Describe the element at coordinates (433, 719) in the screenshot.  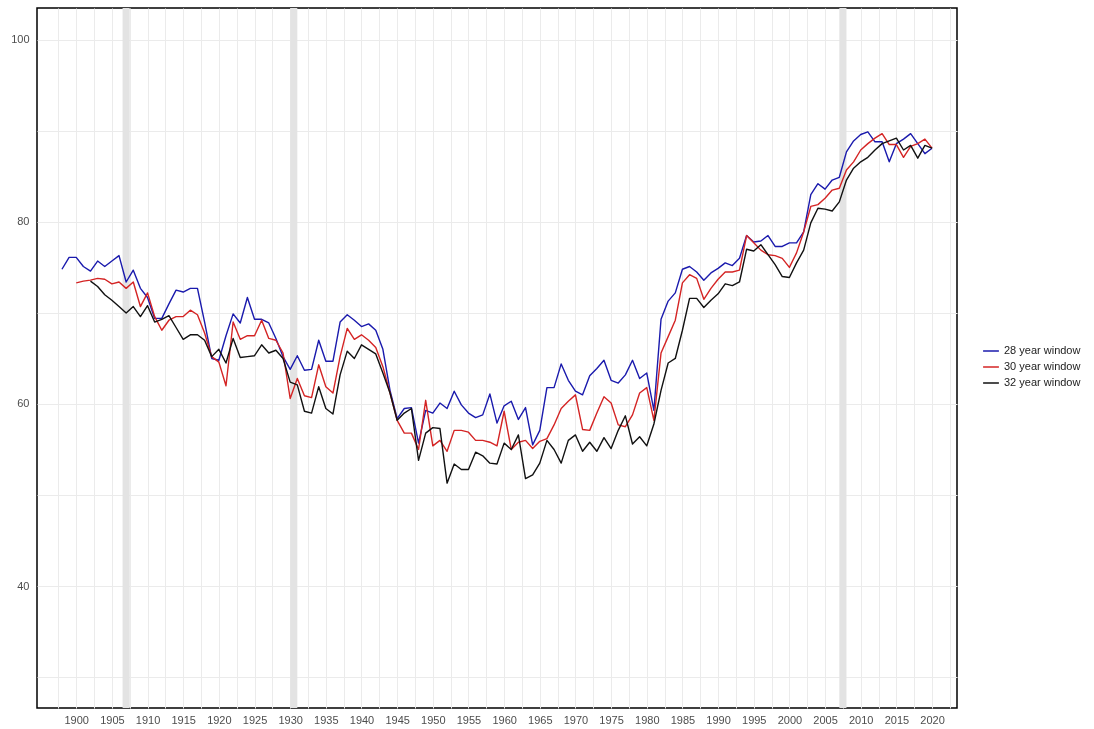
I see `x-tick-label: 1950` at that location.